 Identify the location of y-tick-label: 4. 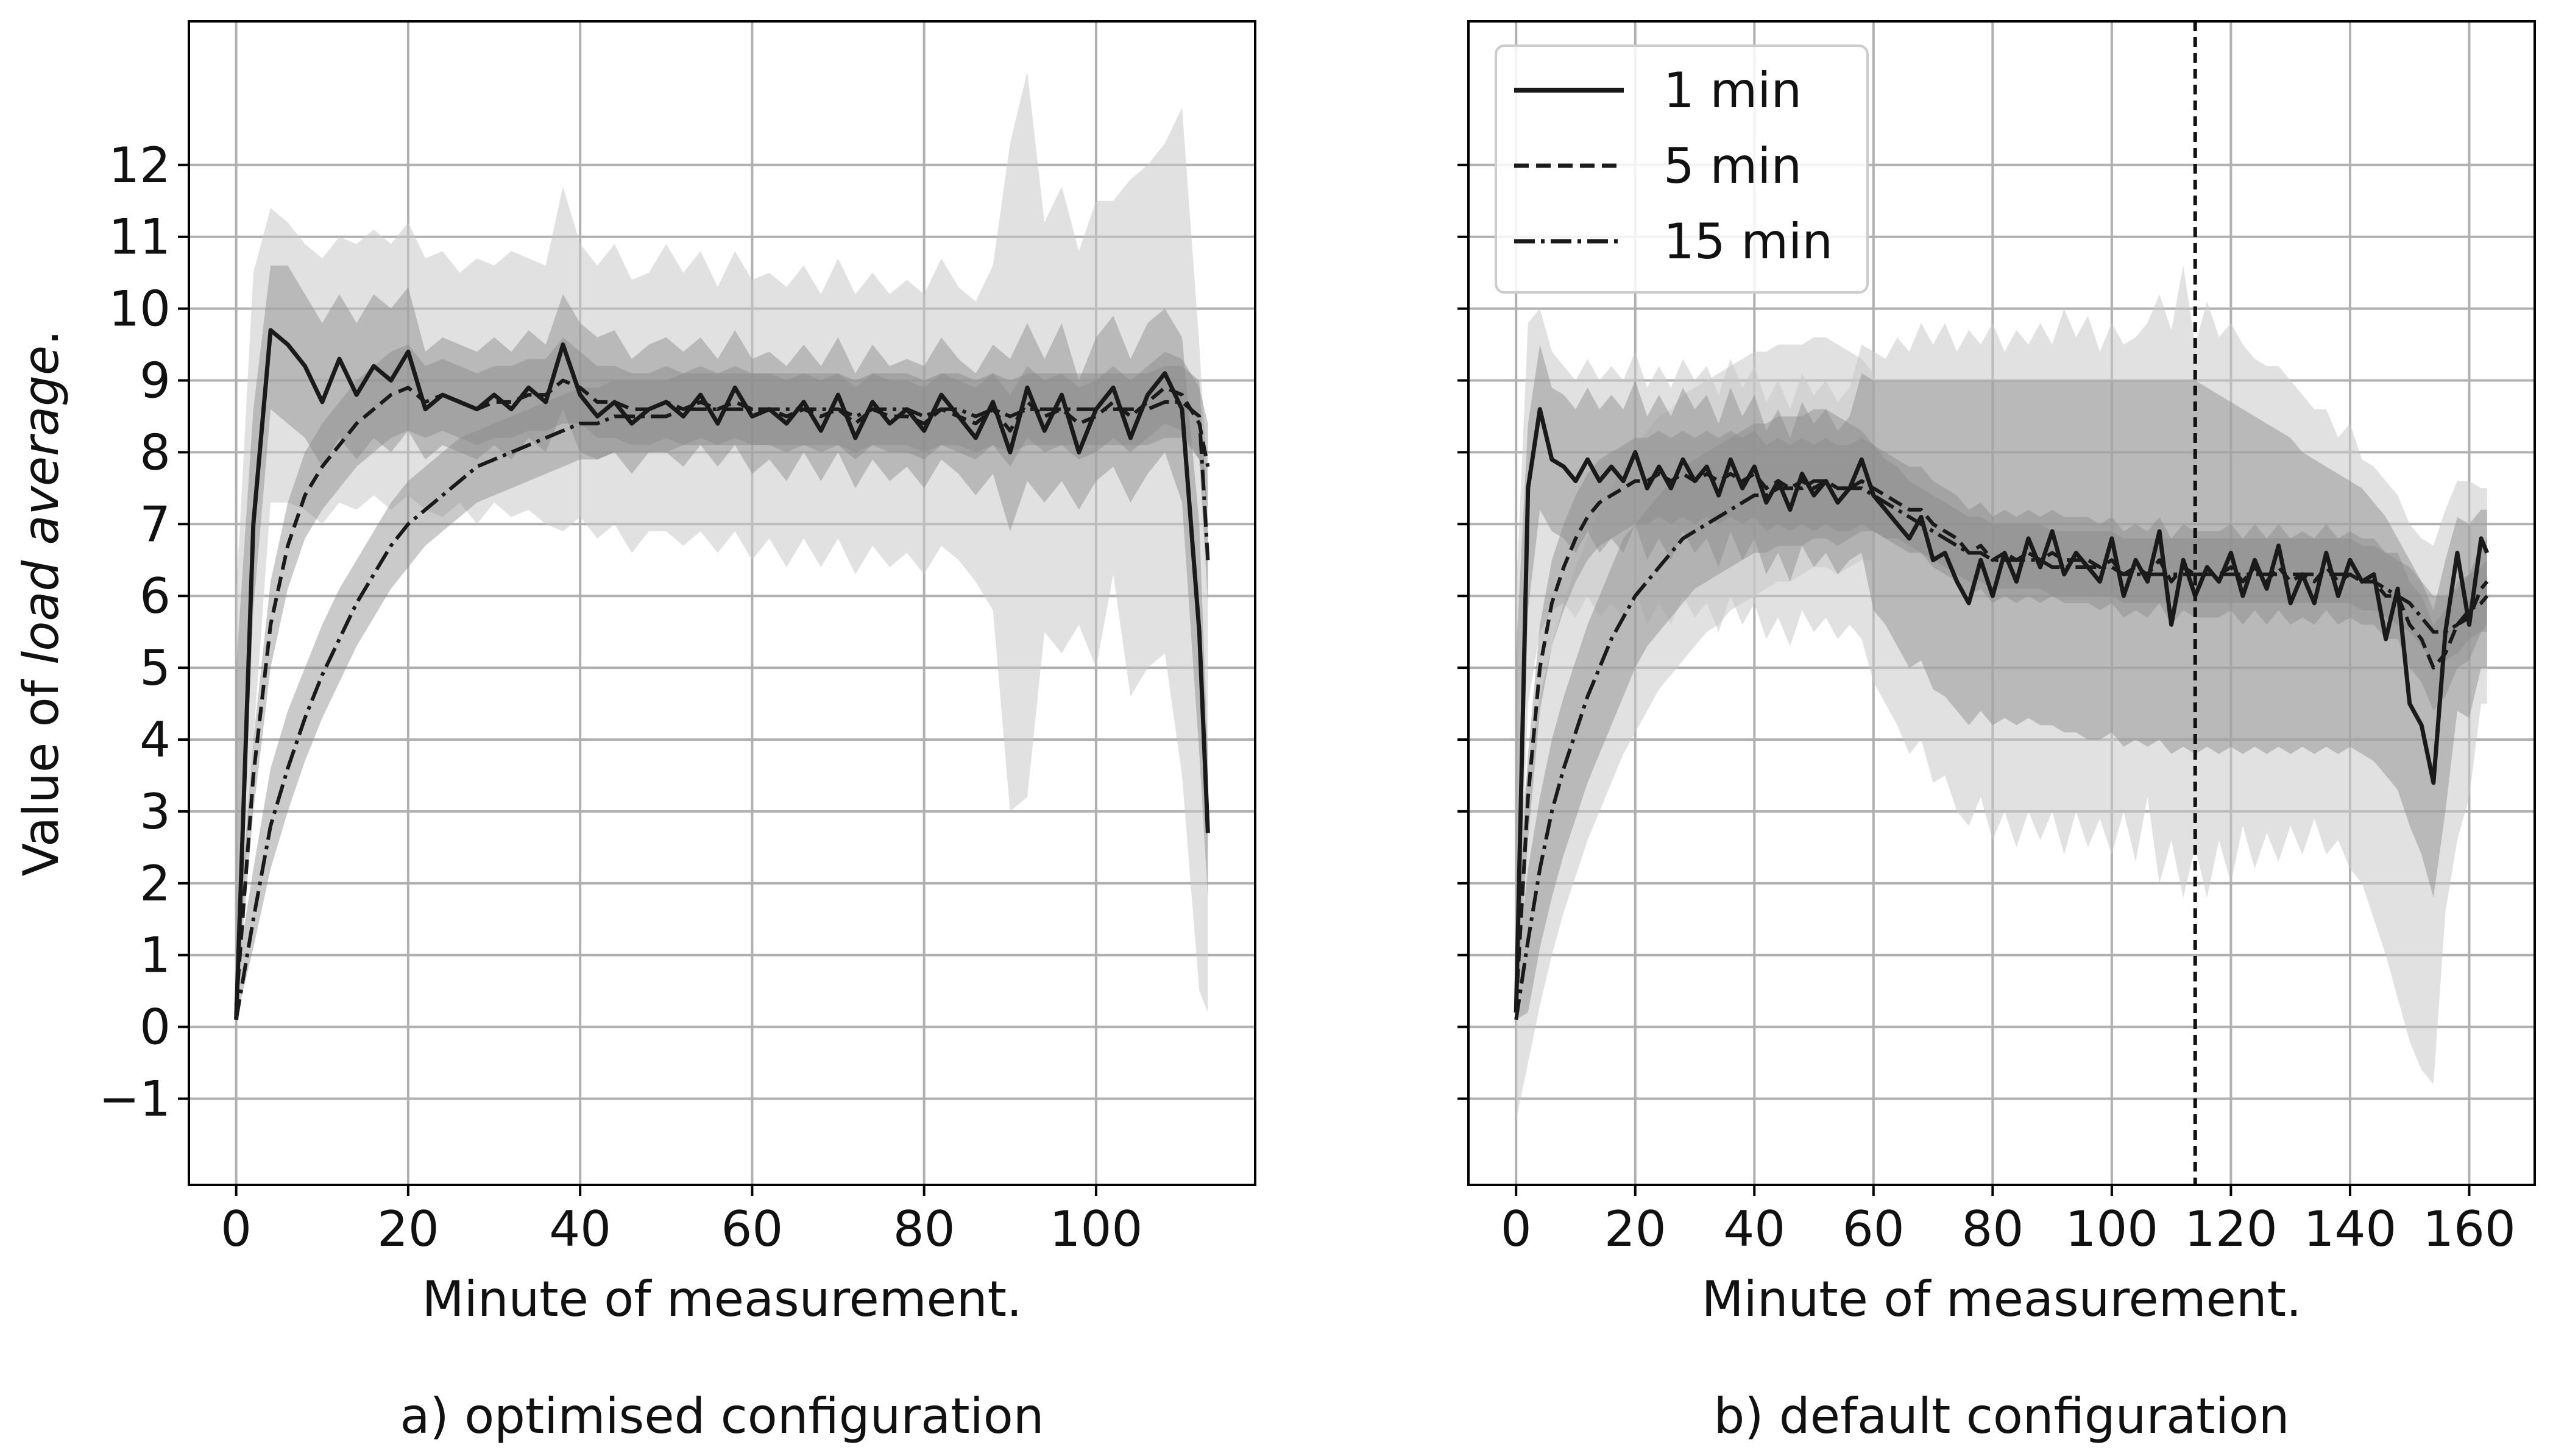
(155, 740).